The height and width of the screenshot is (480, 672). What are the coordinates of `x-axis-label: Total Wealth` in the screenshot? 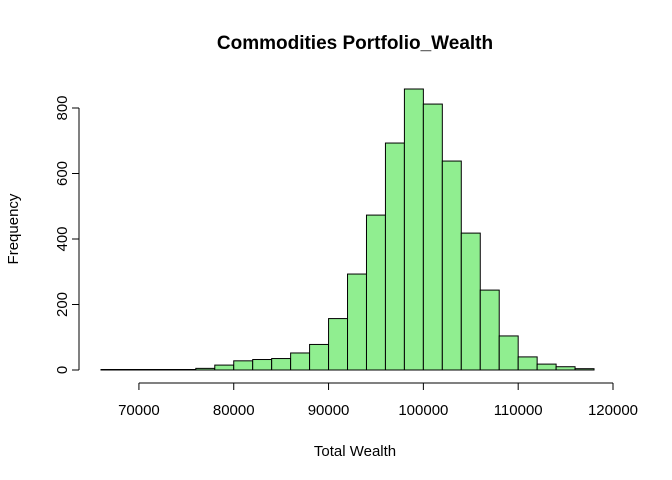 It's located at (355, 451).